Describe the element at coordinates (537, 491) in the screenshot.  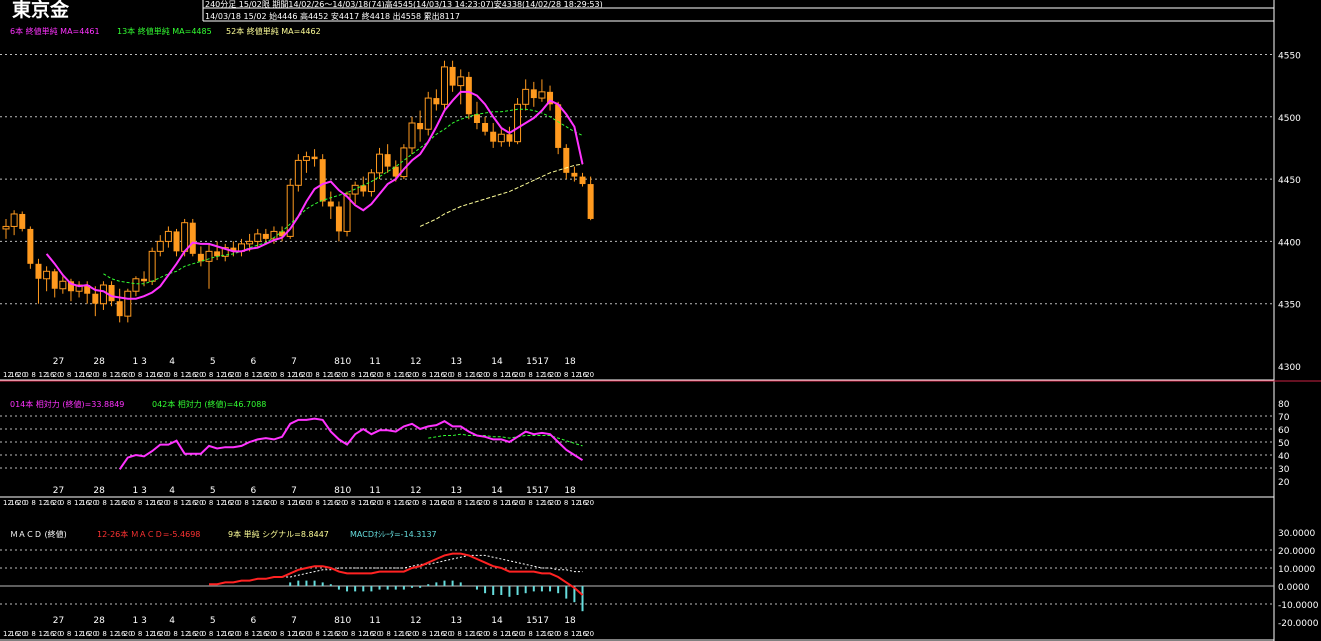
I see `x-day-label: 1517` at that location.